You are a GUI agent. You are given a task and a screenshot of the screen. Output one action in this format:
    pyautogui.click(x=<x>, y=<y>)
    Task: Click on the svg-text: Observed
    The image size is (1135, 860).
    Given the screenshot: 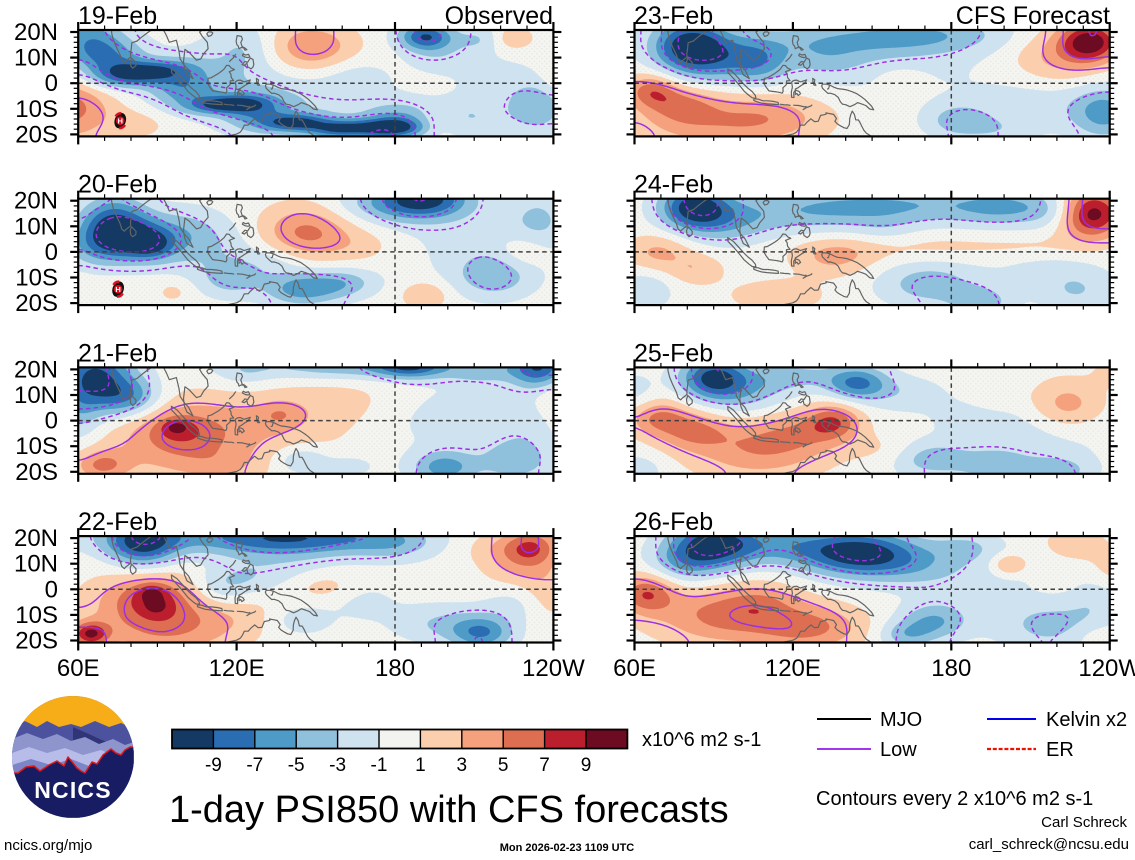 What is the action you would take?
    pyautogui.click(x=499, y=16)
    